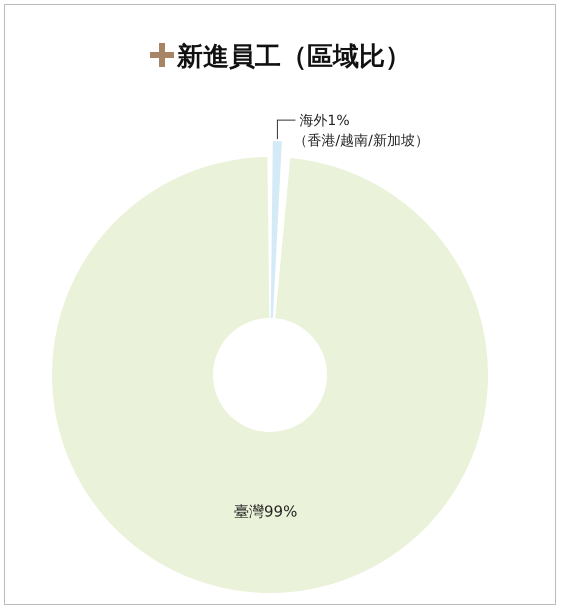 The height and width of the screenshot is (609, 561). I want to click on slice-label: 海外1%, so click(324, 121).